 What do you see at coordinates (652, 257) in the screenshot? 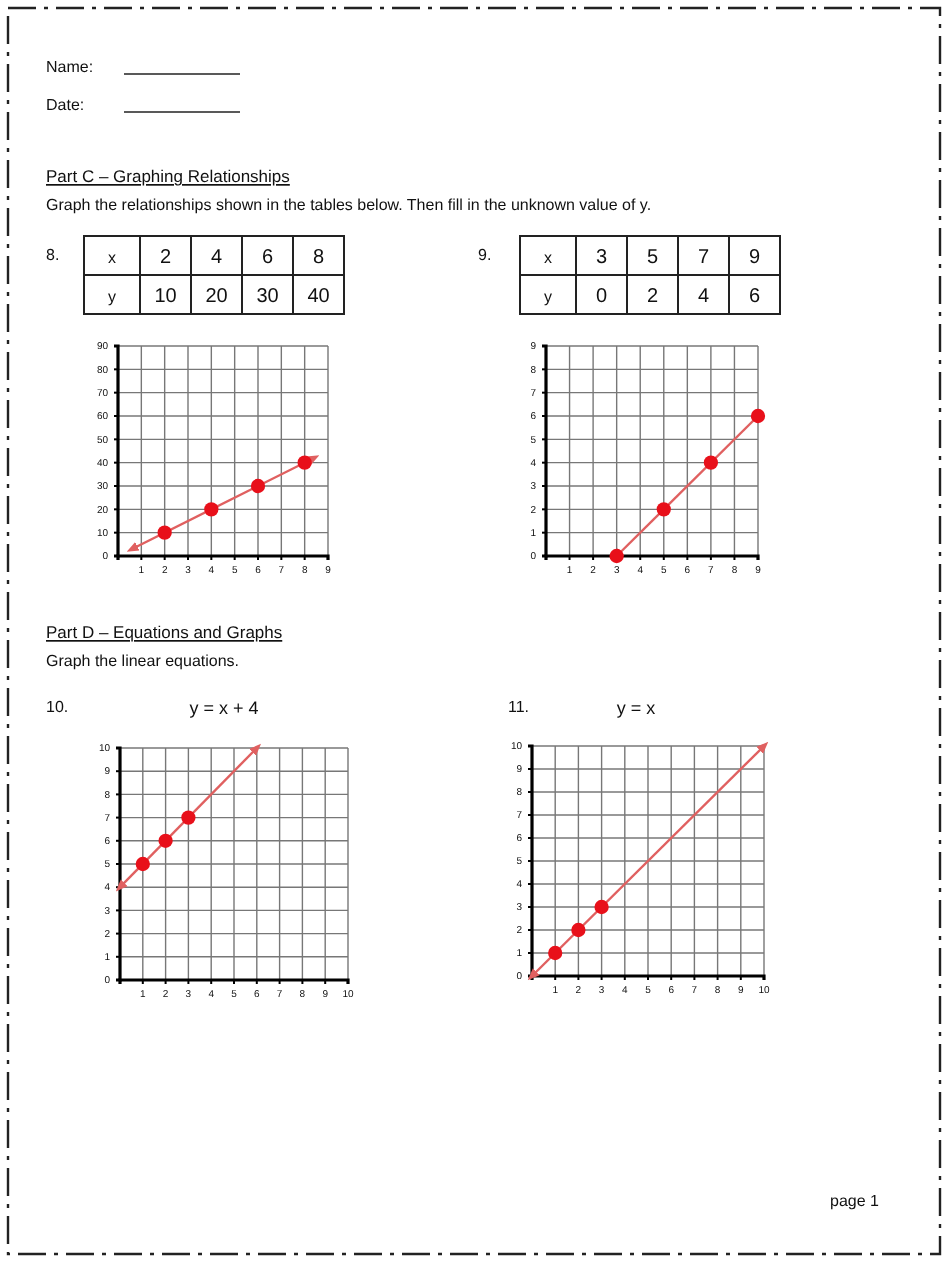
I see `text: 5` at bounding box center [652, 257].